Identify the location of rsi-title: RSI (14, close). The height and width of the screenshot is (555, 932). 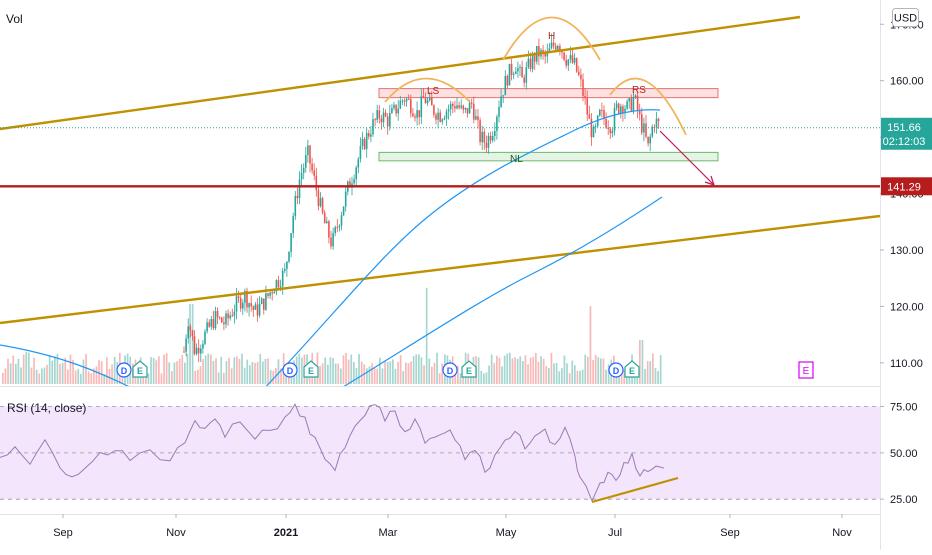
(46, 408).